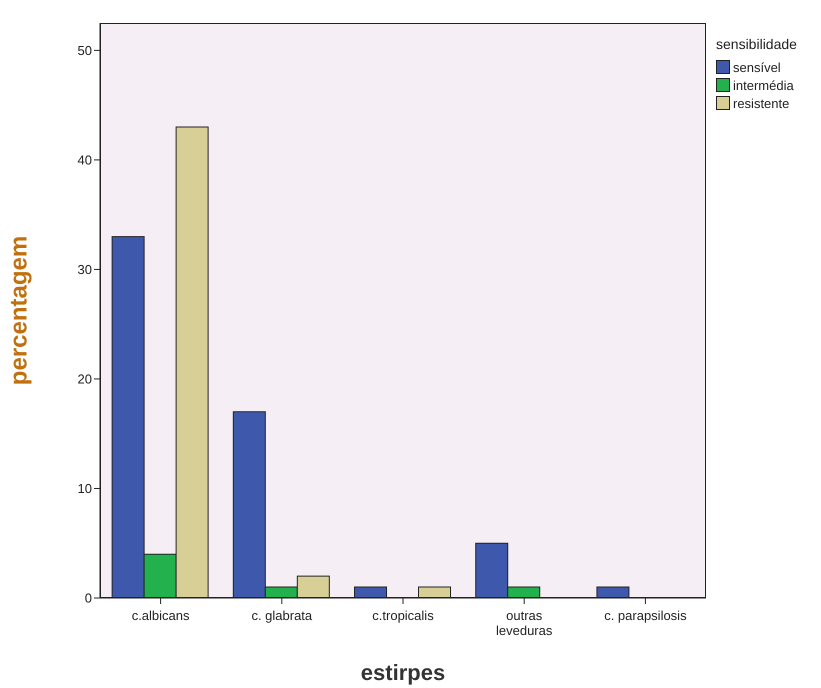 Image resolution: width=821 pixels, height=688 pixels. Describe the element at coordinates (282, 615) in the screenshot. I see `x-tick-label: c. glabrata` at that location.